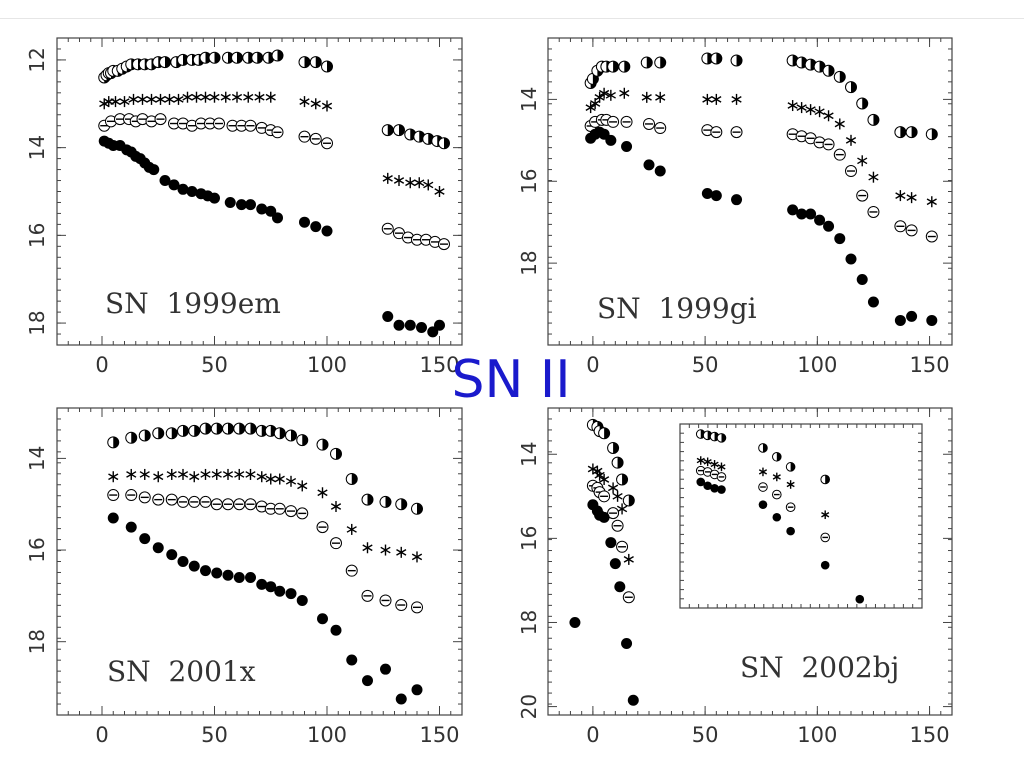 The height and width of the screenshot is (768, 1024). What do you see at coordinates (327, 365) in the screenshot?
I see `x-tick-label: 100` at bounding box center [327, 365].